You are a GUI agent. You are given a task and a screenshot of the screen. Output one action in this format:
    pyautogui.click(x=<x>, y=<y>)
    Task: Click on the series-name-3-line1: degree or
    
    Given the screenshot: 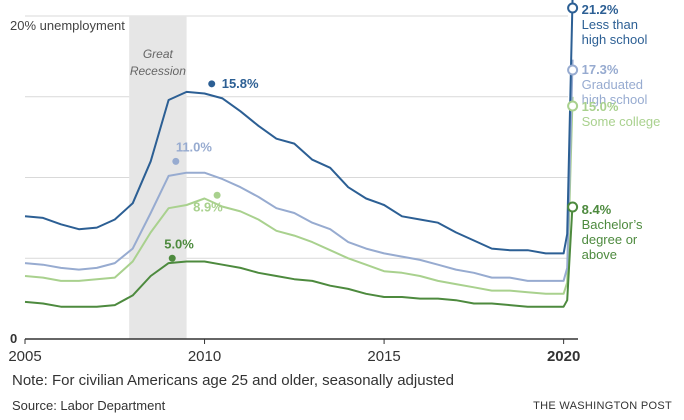 What is the action you would take?
    pyautogui.click(x=610, y=239)
    